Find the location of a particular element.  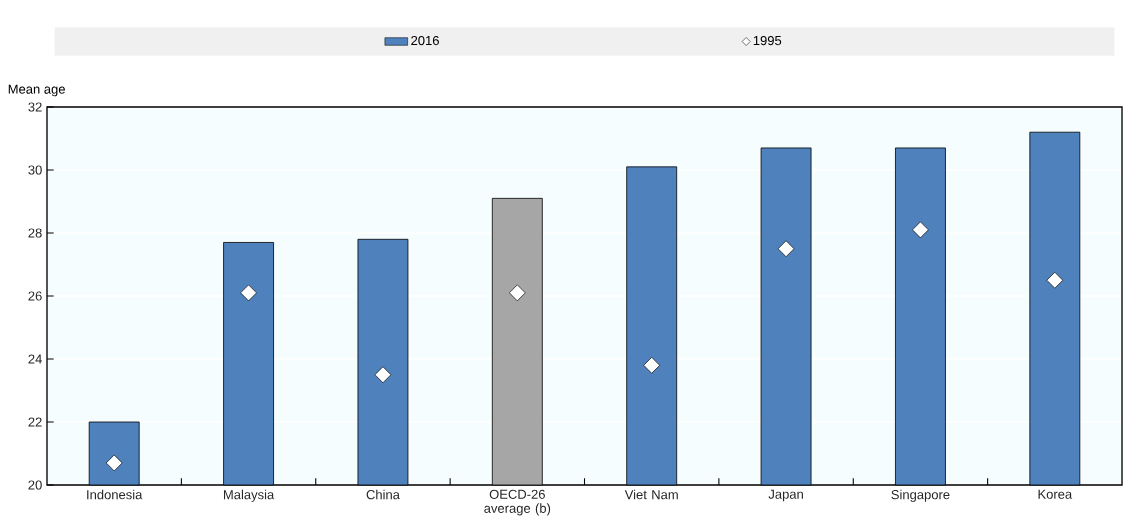

x-tick-label: OECD-26 average (b) is located at coordinates (517, 502).